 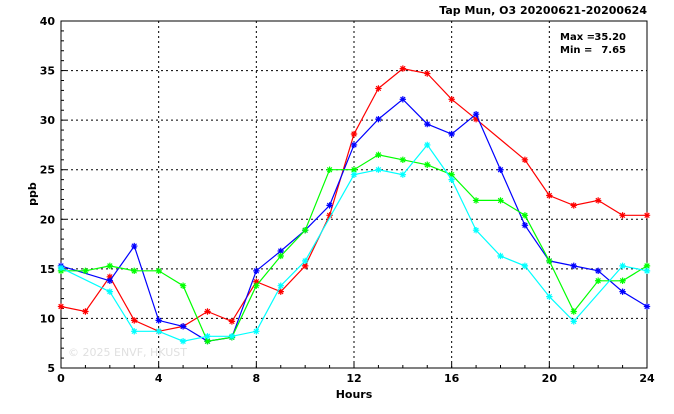 I want to click on y-tick-label: 25, so click(x=47, y=170).